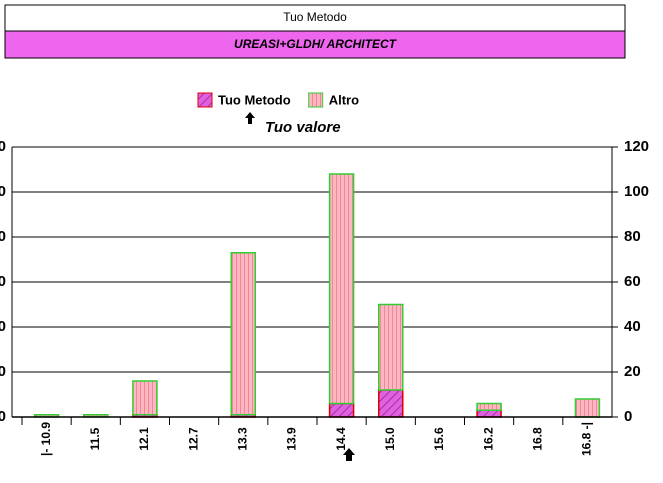 The height and width of the screenshot is (483, 663). Describe the element at coordinates (587, 439) in the screenshot. I see `x-tick-label: 16.8 -|` at that location.